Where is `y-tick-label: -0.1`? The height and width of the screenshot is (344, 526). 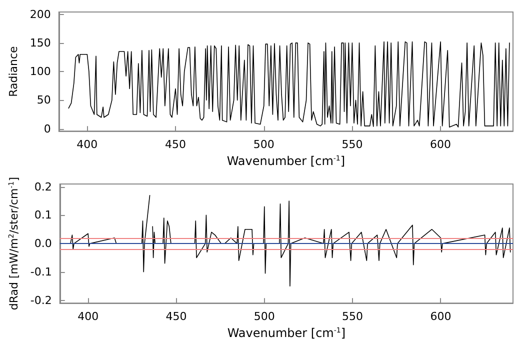 y-tick-label: -0.1 is located at coordinates (41, 271).